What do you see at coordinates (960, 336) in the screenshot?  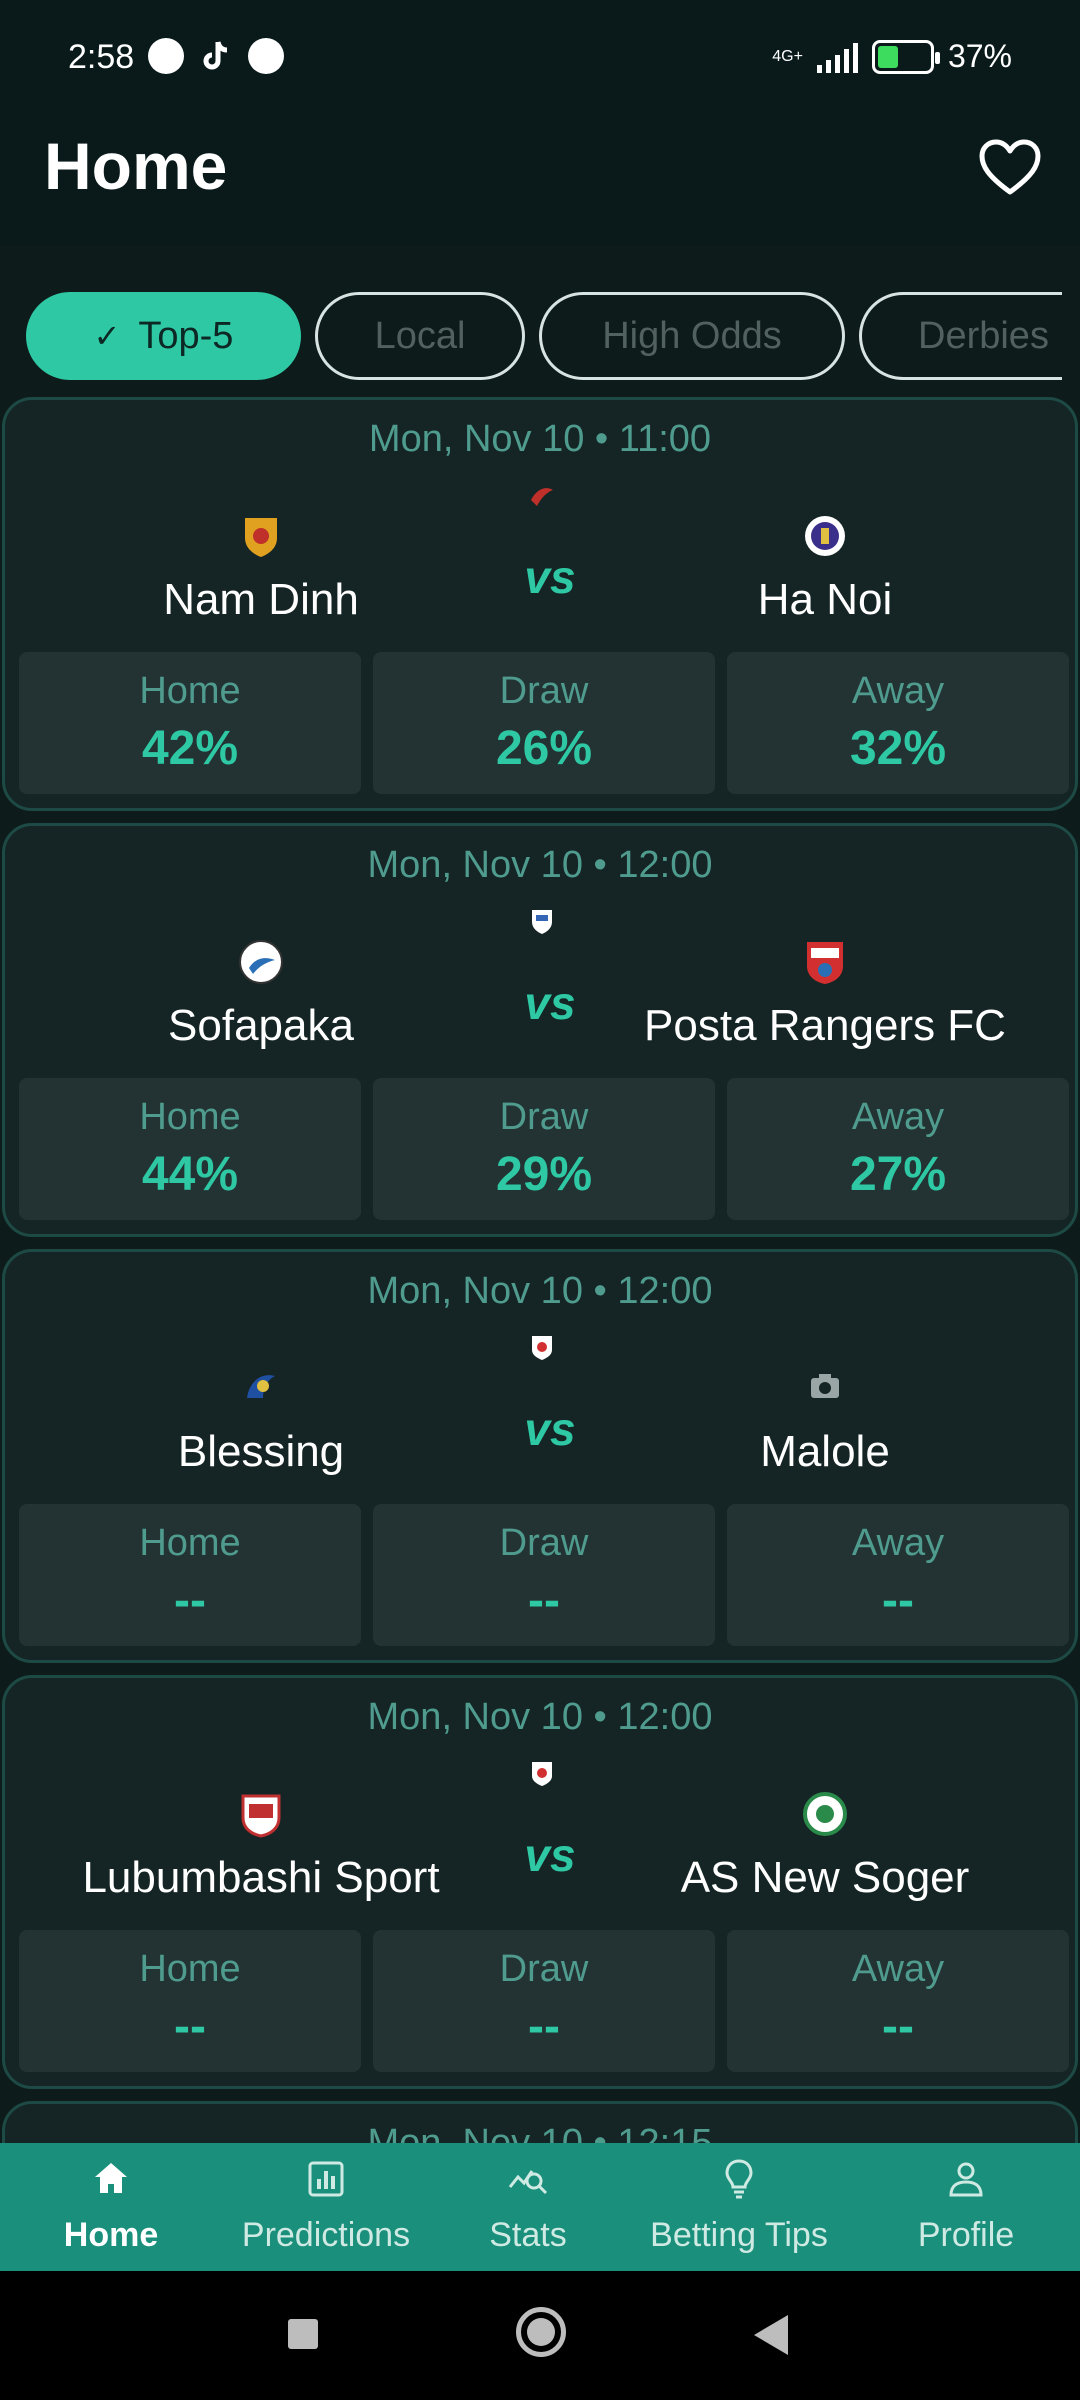 I see `chip-derbies: Derbies` at bounding box center [960, 336].